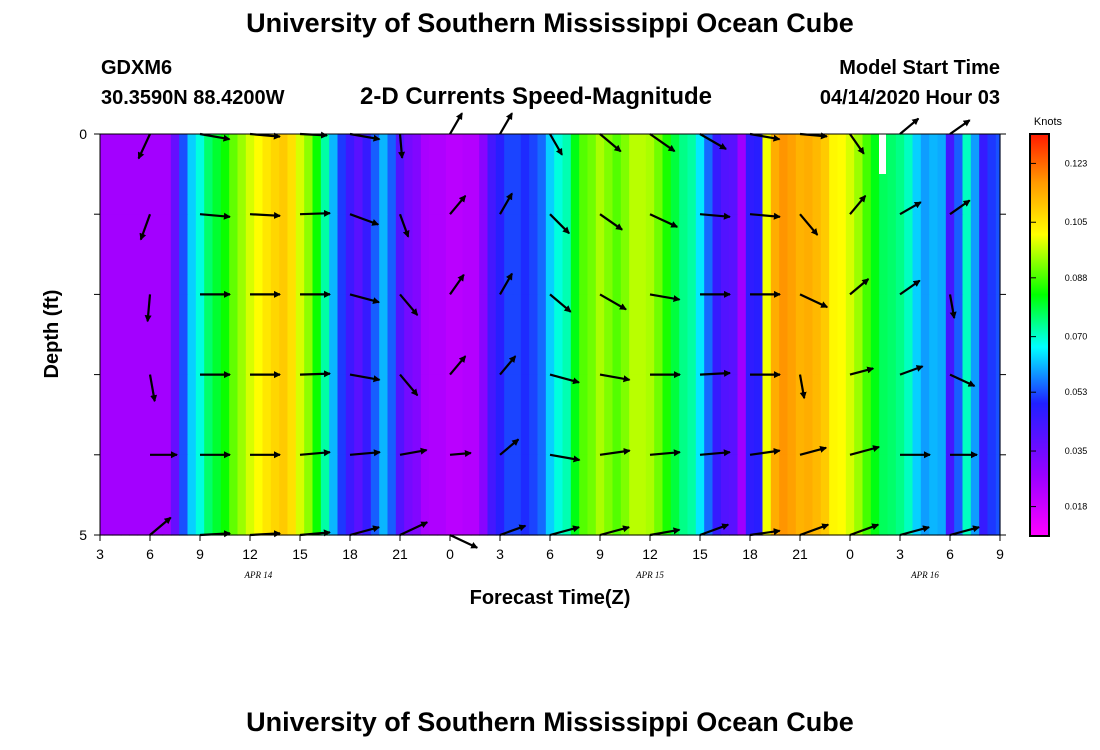 Image resolution: width=1100 pixels, height=750 pixels. I want to click on y-tick-label: 0, so click(83, 134).